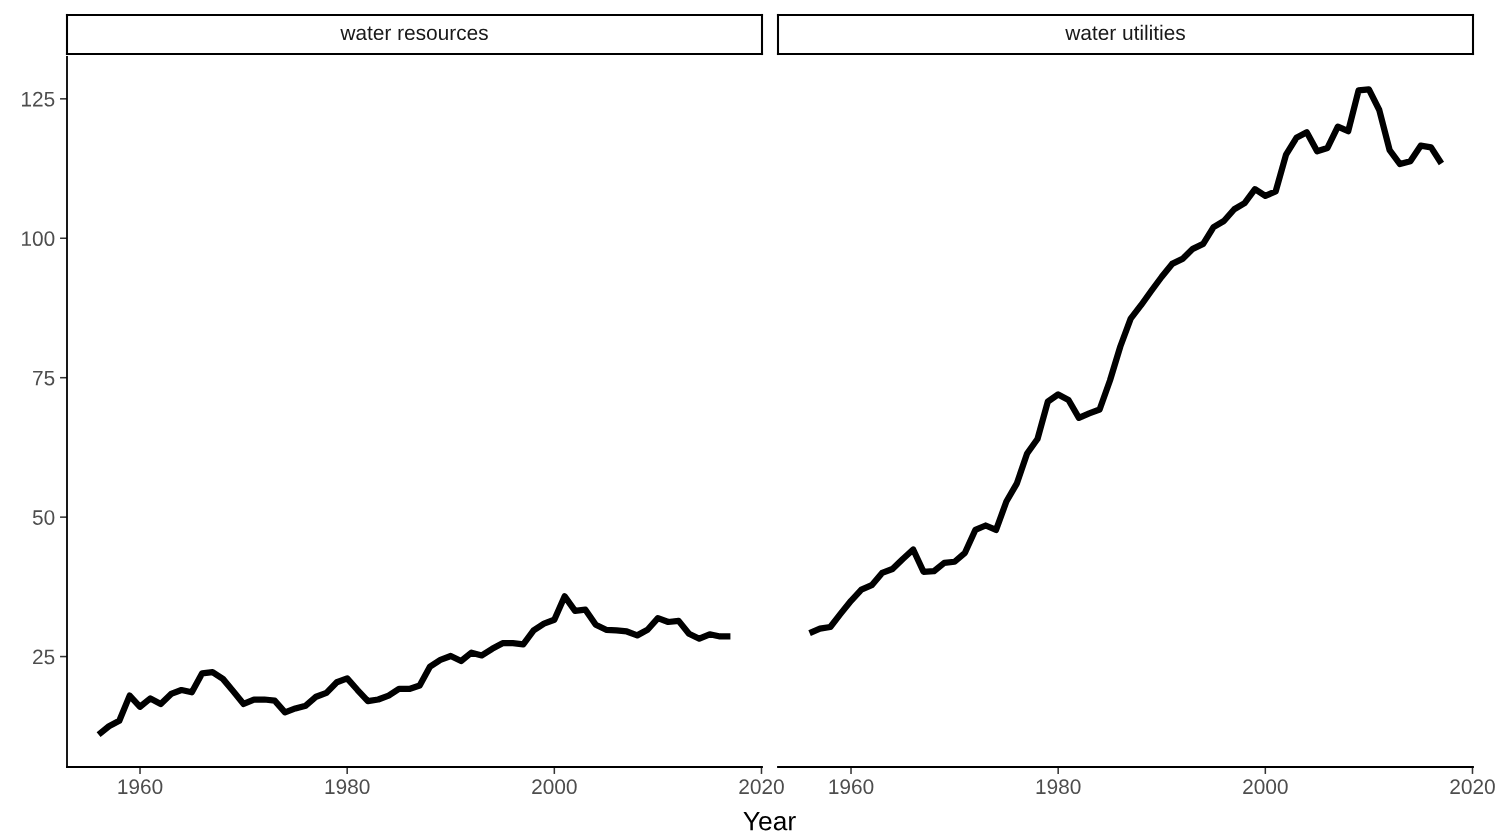 The image size is (1506, 839). I want to click on chart-title: water resources, so click(414, 33).